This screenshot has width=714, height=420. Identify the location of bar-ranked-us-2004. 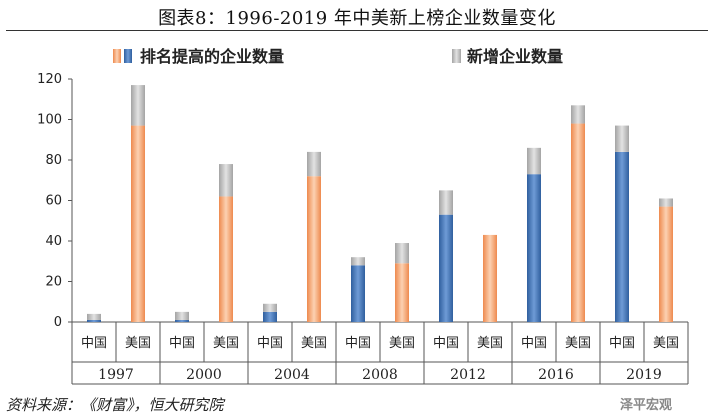
(314, 249).